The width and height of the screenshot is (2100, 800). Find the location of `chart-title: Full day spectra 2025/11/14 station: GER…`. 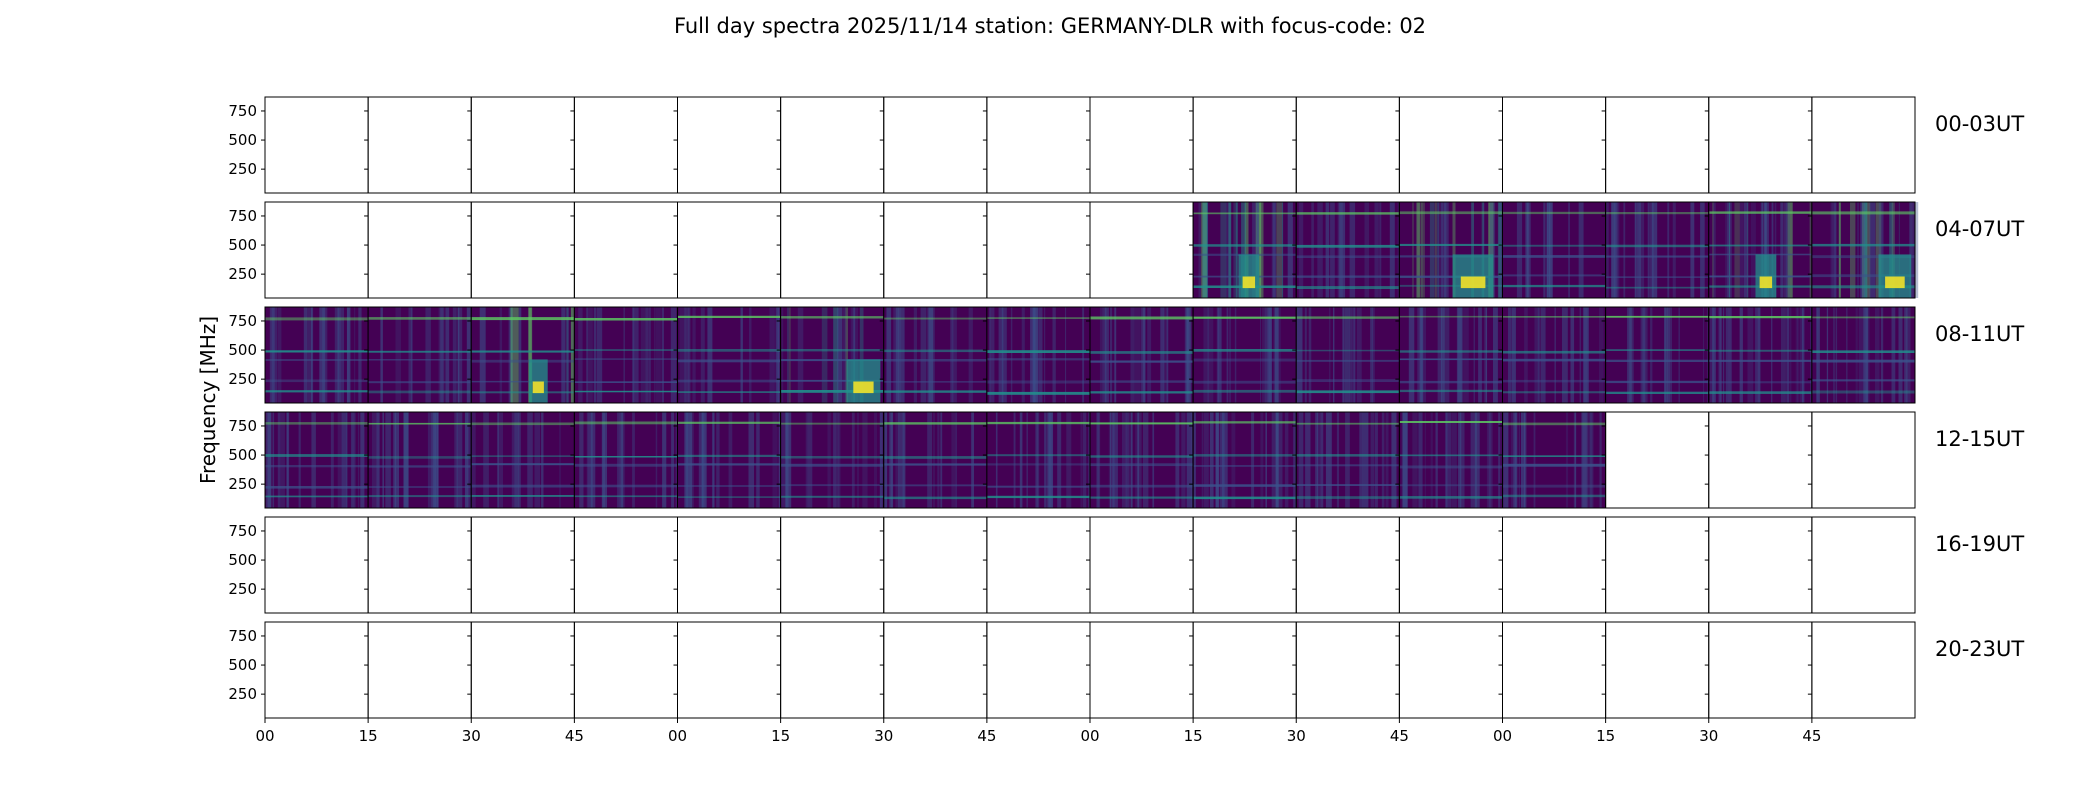

chart-title: Full day spectra 2025/11/14 station: GER… is located at coordinates (1050, 26).